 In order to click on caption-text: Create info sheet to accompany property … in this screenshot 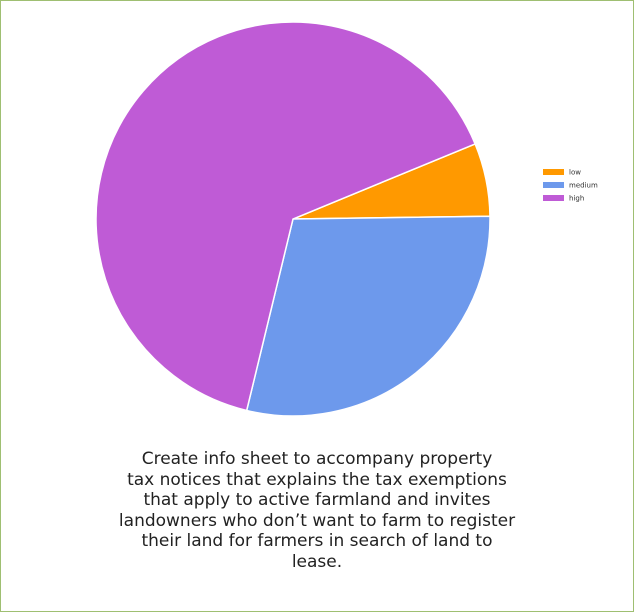, I will do `click(317, 510)`.